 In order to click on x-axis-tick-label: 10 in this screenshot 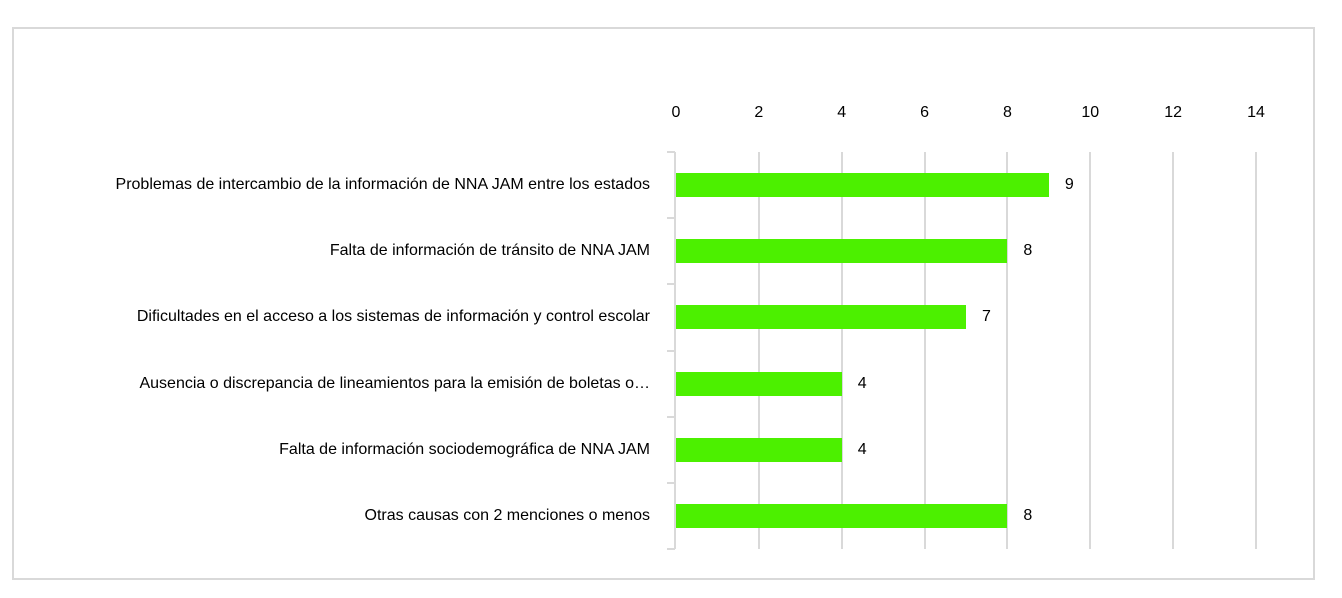, I will do `click(1090, 112)`.